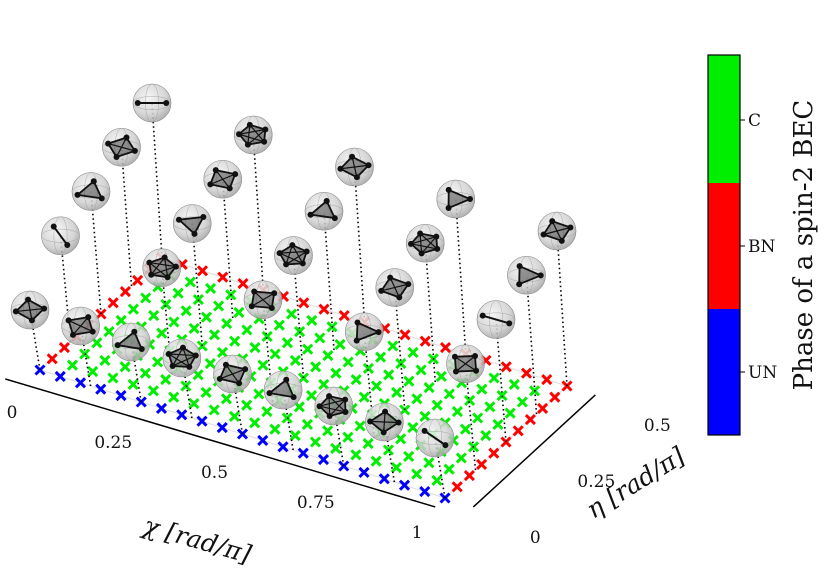  I want to click on x-tick-label: 1, so click(417, 533).